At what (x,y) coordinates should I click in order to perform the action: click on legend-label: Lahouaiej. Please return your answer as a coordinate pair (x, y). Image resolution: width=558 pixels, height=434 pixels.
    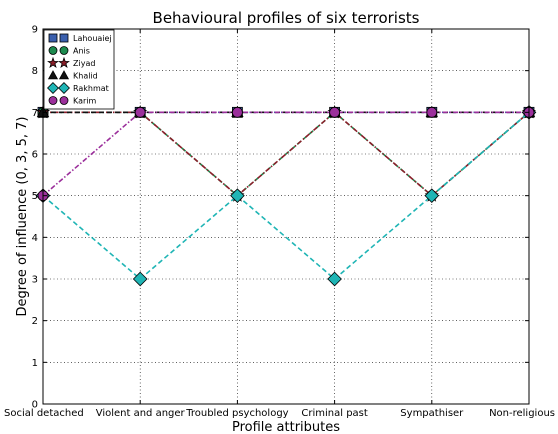
    Looking at the image, I should click on (92, 38).